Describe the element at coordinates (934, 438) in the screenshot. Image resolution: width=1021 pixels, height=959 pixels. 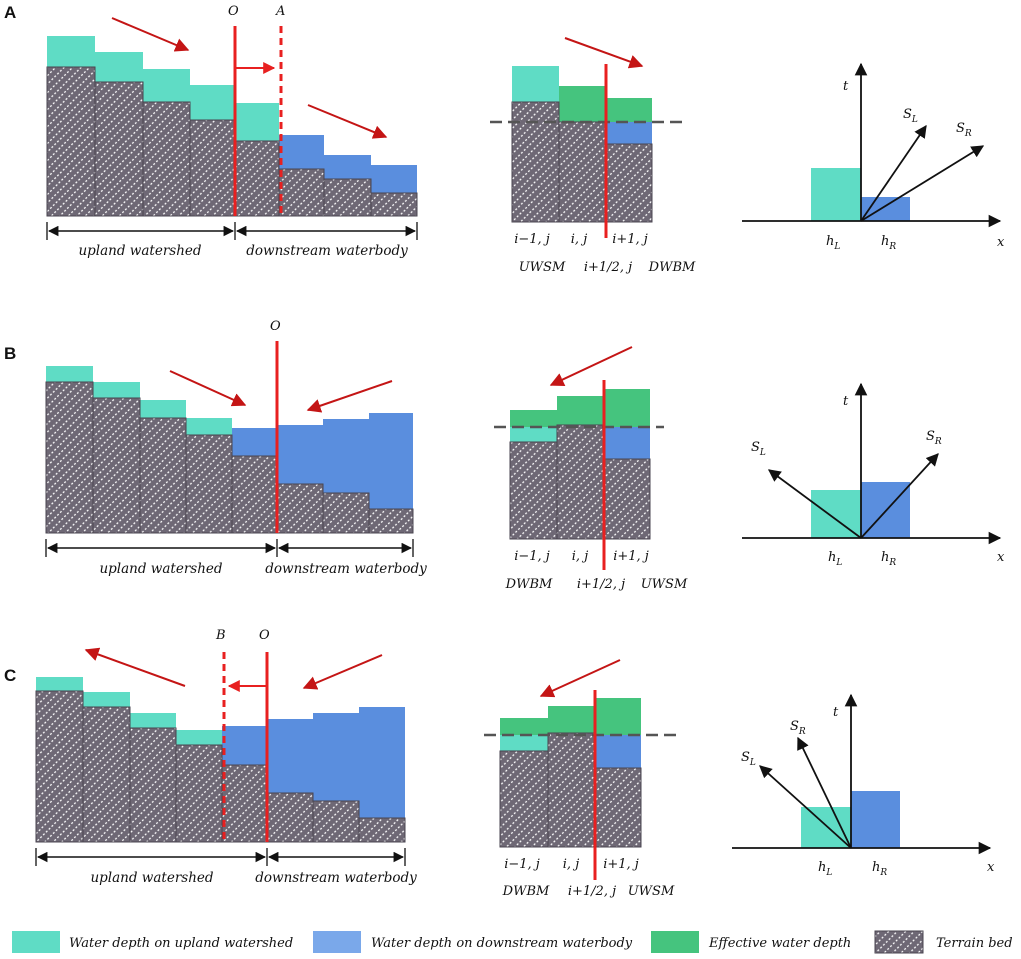
I see `sr-label: SR` at that location.